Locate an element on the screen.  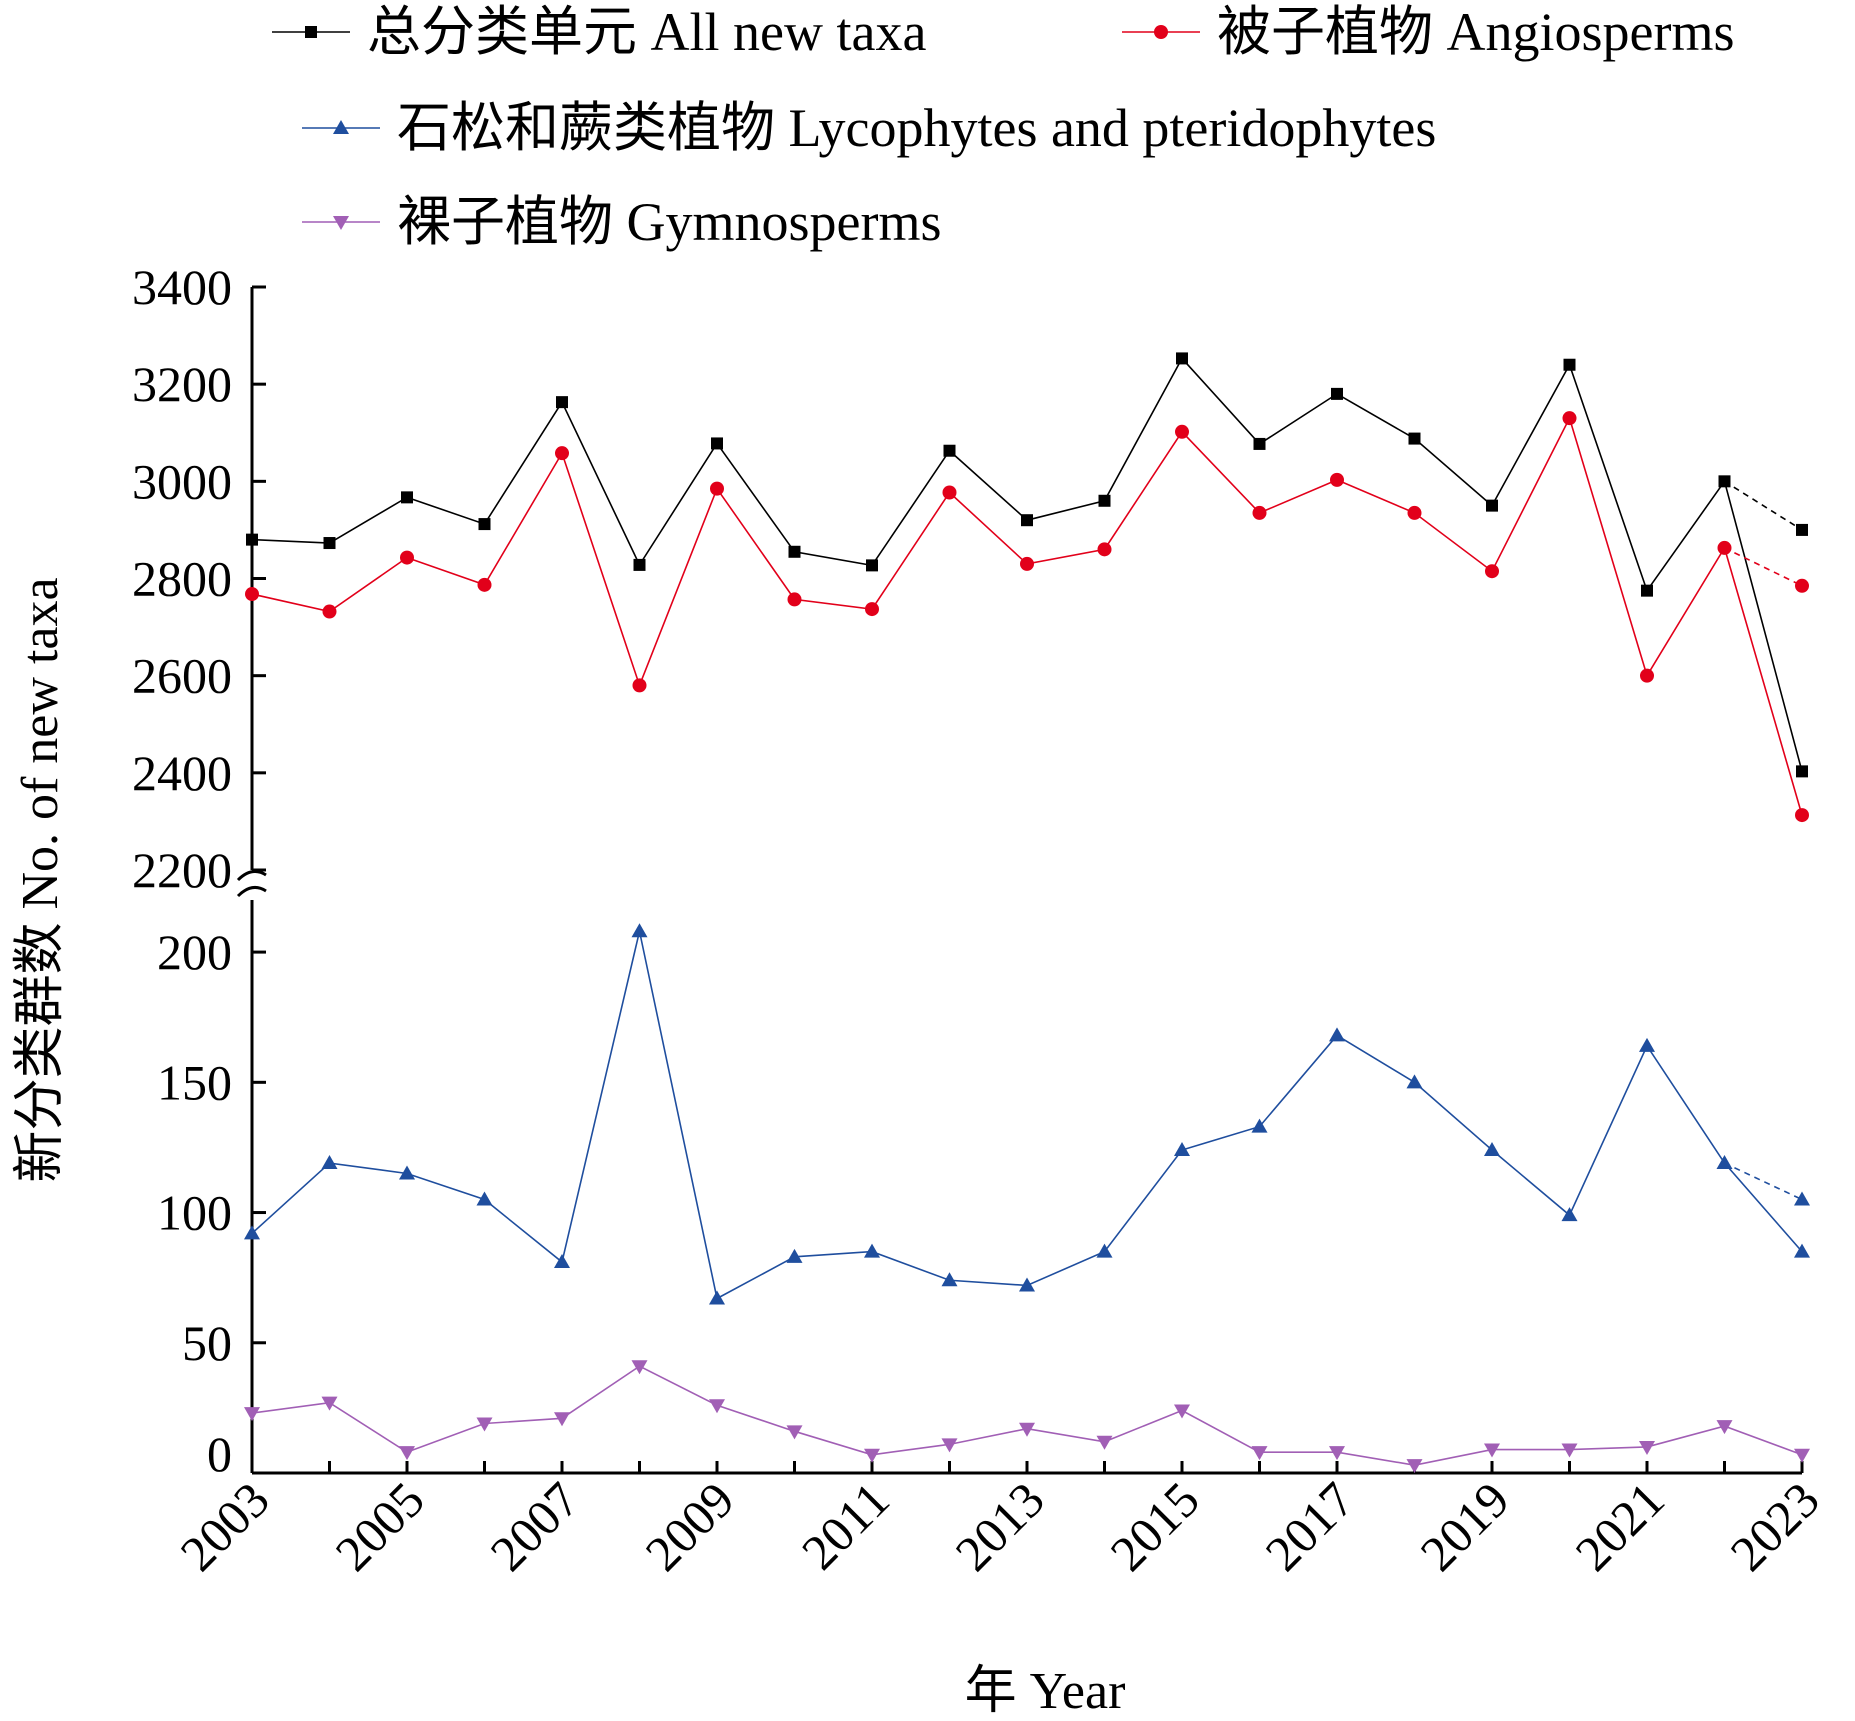
y-tick-label: 2400 is located at coordinates (182, 773).